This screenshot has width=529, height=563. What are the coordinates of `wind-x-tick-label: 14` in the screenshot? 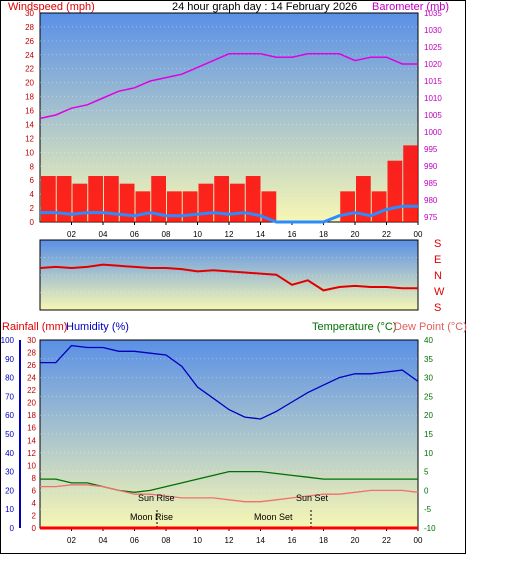 It's located at (260, 234).